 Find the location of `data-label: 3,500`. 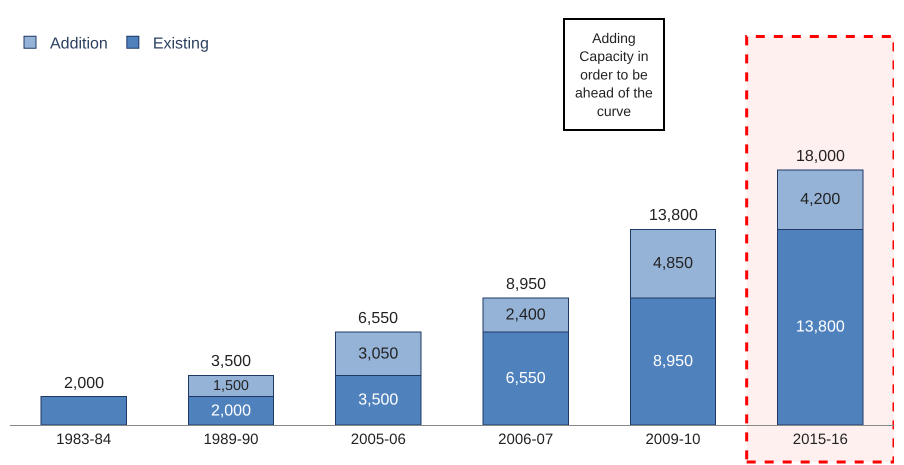

data-label: 3,500 is located at coordinates (378, 400).